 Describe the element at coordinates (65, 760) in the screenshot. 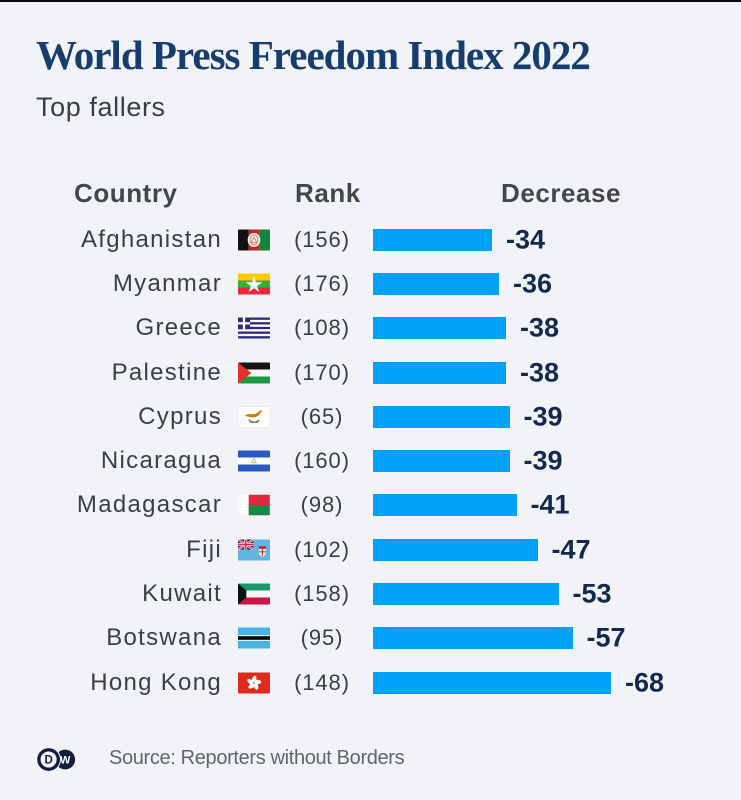

I see `svg-text: W` at that location.